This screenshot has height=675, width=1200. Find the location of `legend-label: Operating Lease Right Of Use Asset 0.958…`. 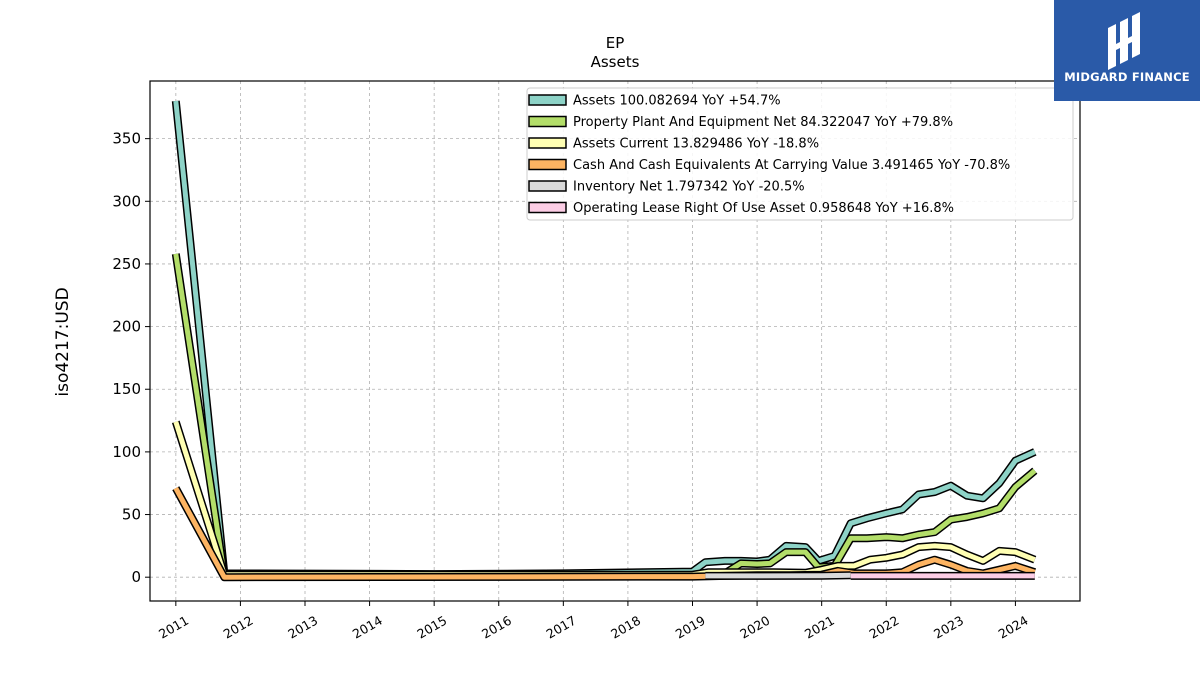

legend-label: Operating Lease Right Of Use Asset 0.958… is located at coordinates (763, 208).